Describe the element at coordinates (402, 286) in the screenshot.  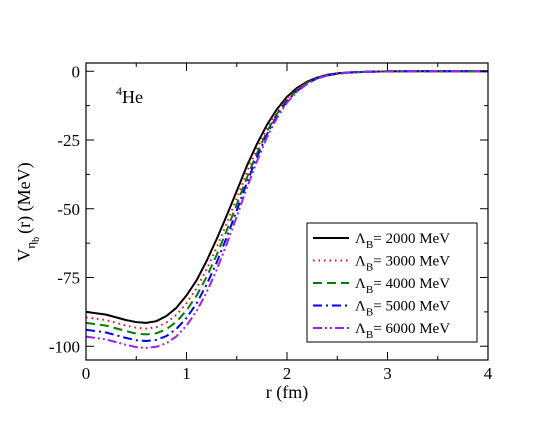
I see `legend-label-3: ΛB= 4000 MeV` at that location.